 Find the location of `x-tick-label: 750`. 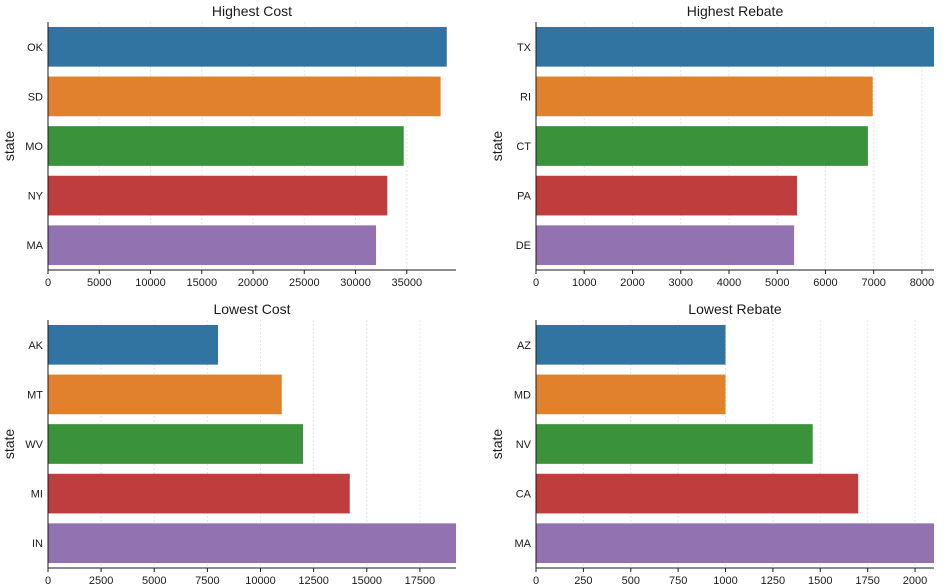

x-tick-label: 750 is located at coordinates (678, 581).